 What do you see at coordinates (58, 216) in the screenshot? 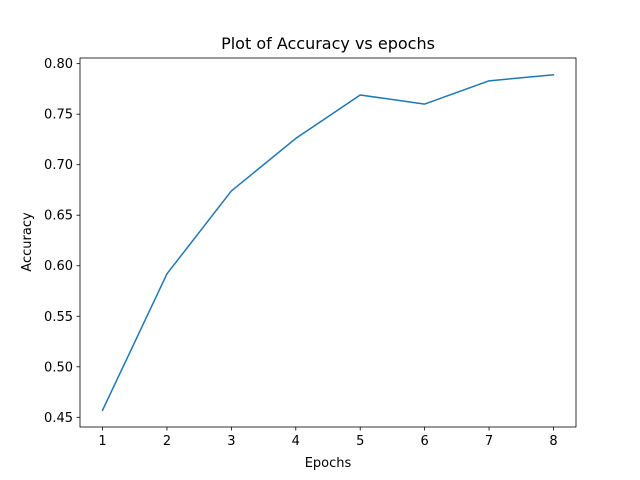
I see `y-tick-label: 0.65` at bounding box center [58, 216].